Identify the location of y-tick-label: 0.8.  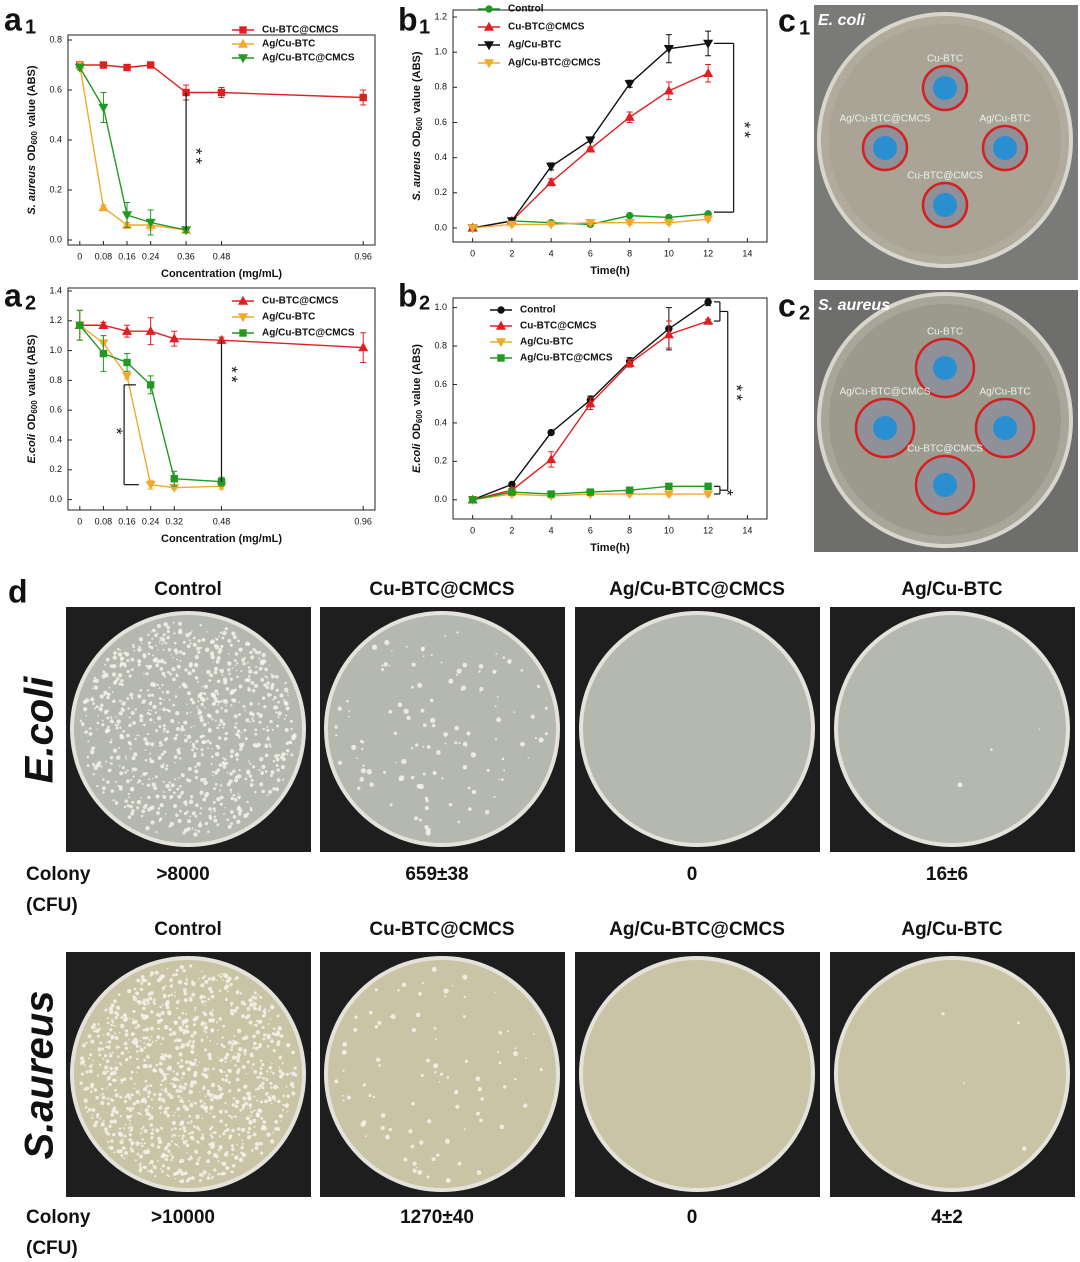
(440, 87).